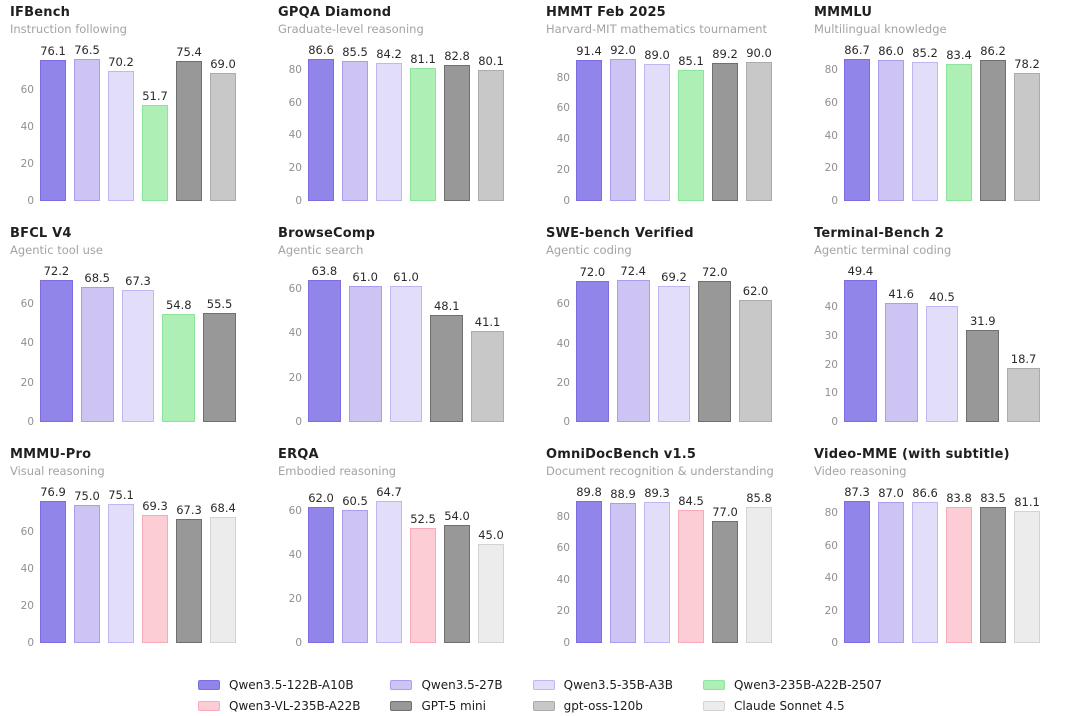  I want to click on chart-subtitle: Video reasoning, so click(860, 471).